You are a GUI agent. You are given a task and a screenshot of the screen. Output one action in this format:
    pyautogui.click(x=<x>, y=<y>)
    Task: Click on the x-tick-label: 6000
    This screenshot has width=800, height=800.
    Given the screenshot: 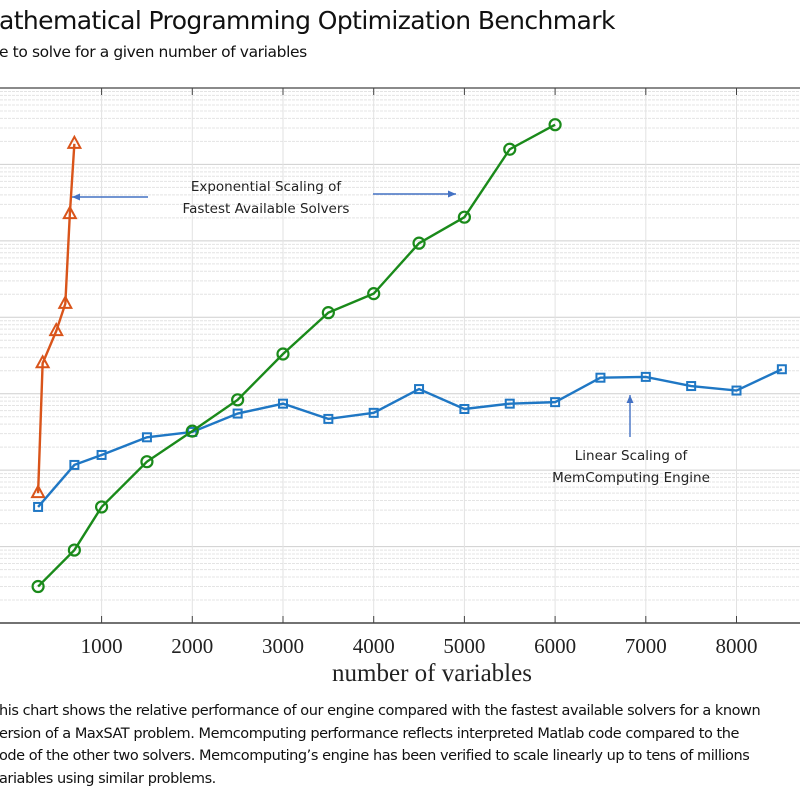 What is the action you would take?
    pyautogui.click(x=555, y=646)
    